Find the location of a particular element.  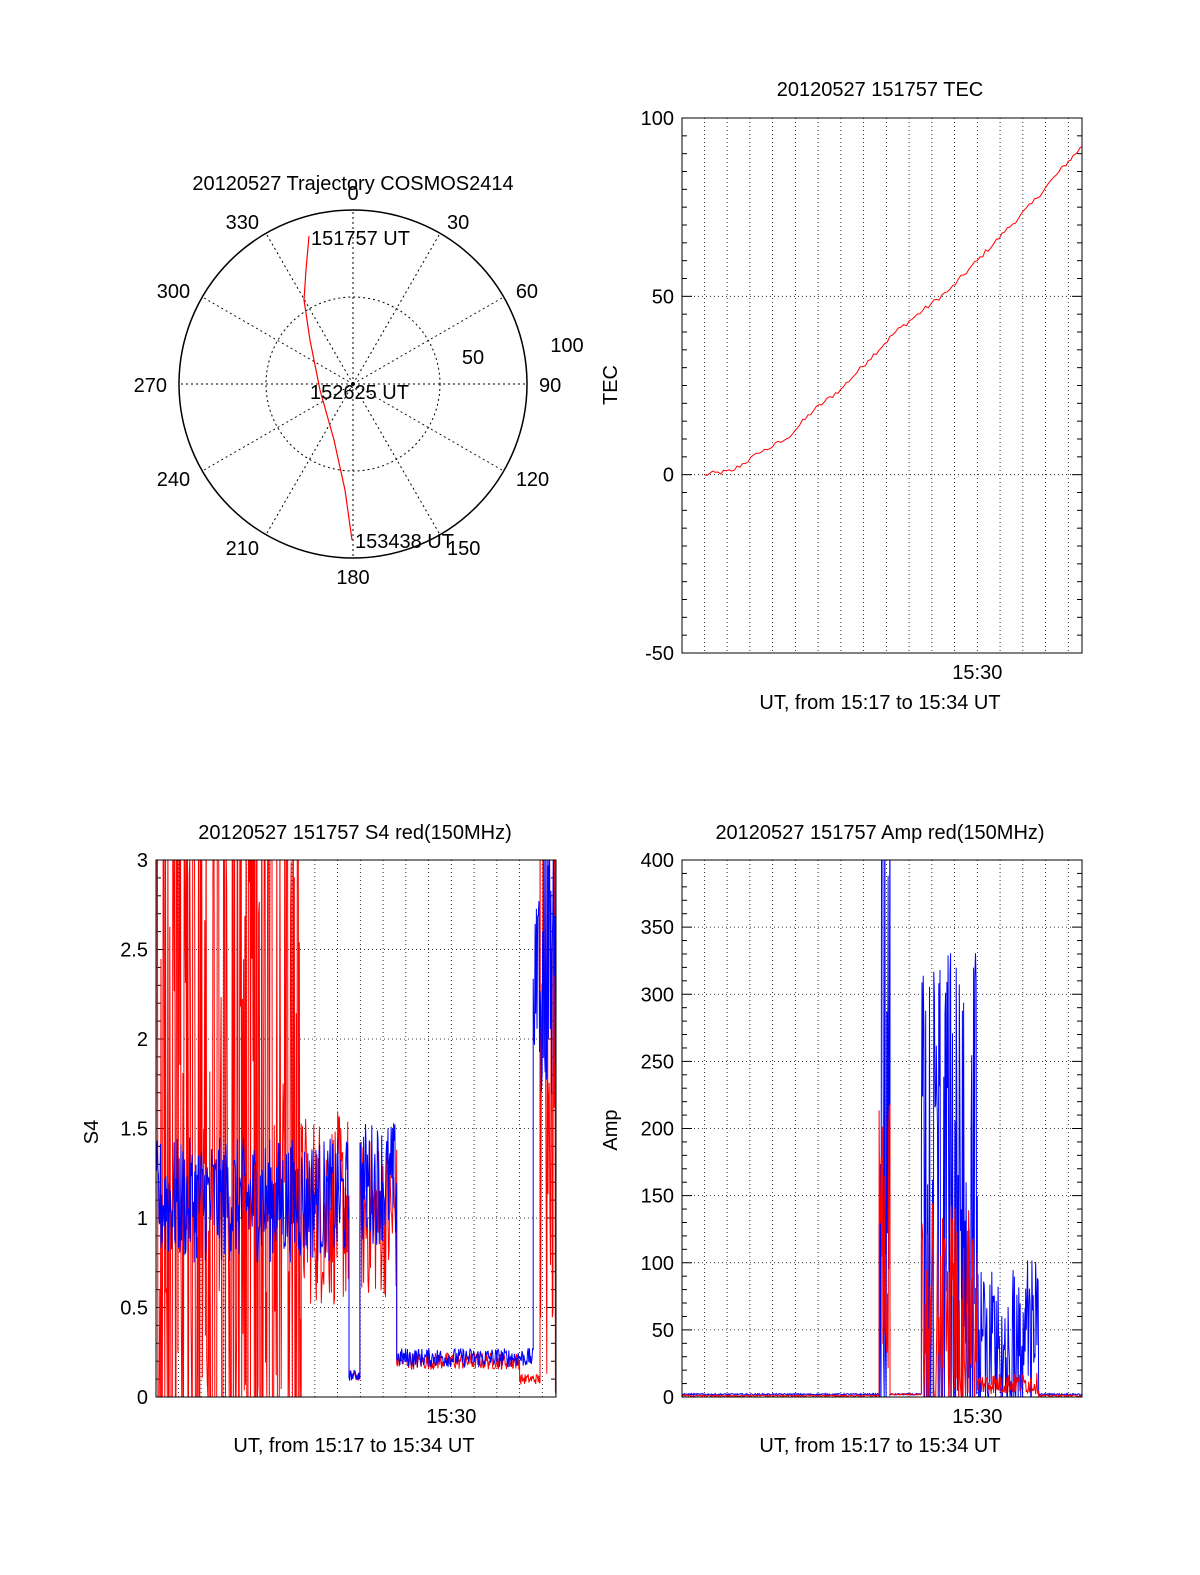

polar-grid is located at coordinates (353, 384).